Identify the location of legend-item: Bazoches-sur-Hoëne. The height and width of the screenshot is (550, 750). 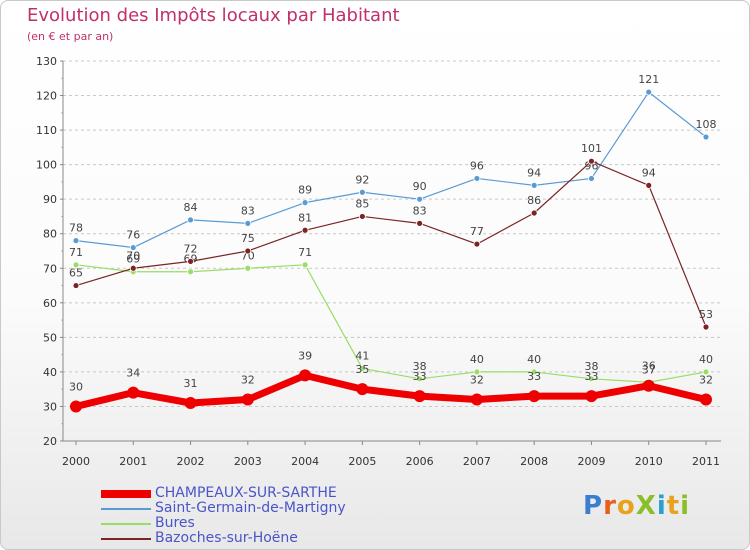
(266, 538).